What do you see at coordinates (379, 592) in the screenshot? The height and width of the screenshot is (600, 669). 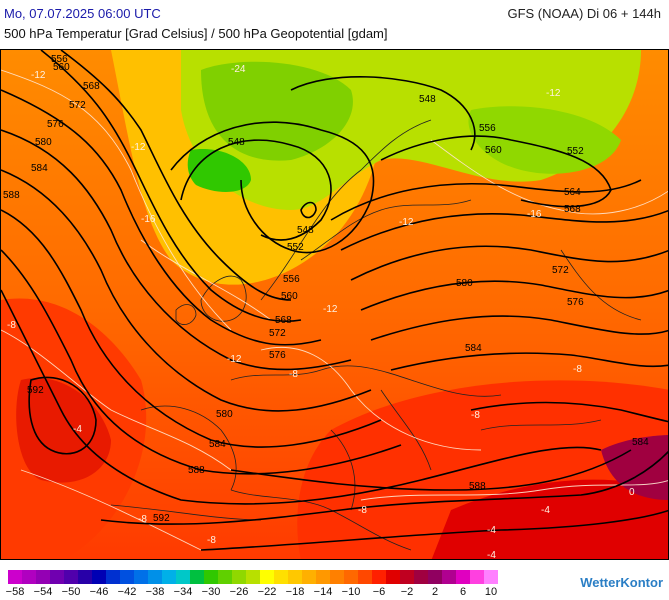 I see `legend-tick-label: −6` at bounding box center [379, 592].